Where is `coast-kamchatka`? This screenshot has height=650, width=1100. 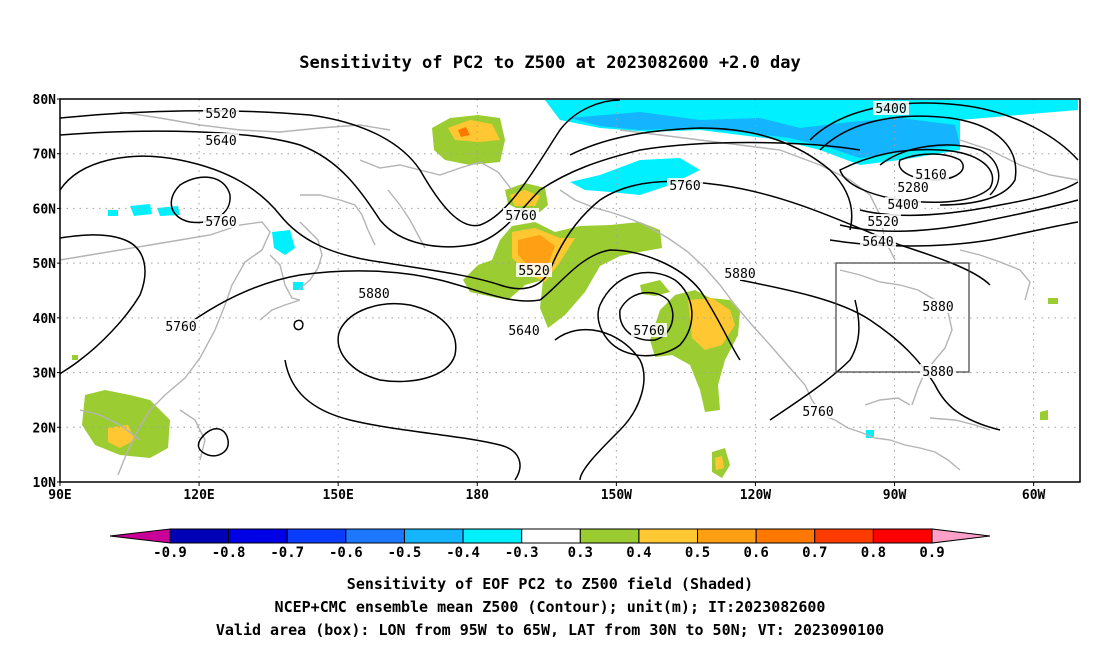
coast-kamchatka is located at coordinates (406, 219).